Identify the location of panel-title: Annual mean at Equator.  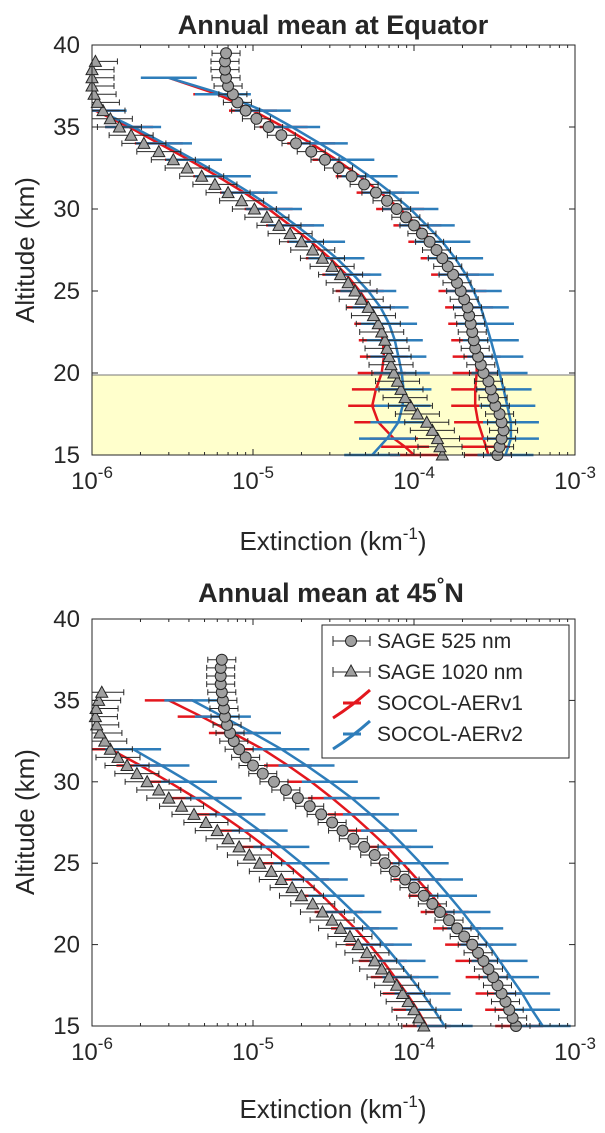
(333, 25).